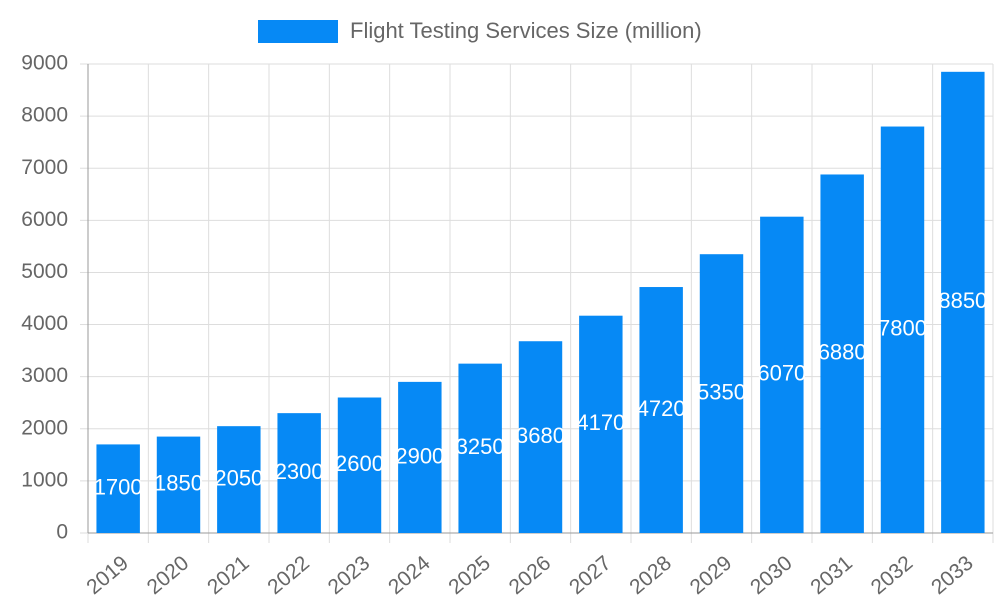 The image size is (1000, 600). I want to click on data-label: 5350, so click(721, 391).